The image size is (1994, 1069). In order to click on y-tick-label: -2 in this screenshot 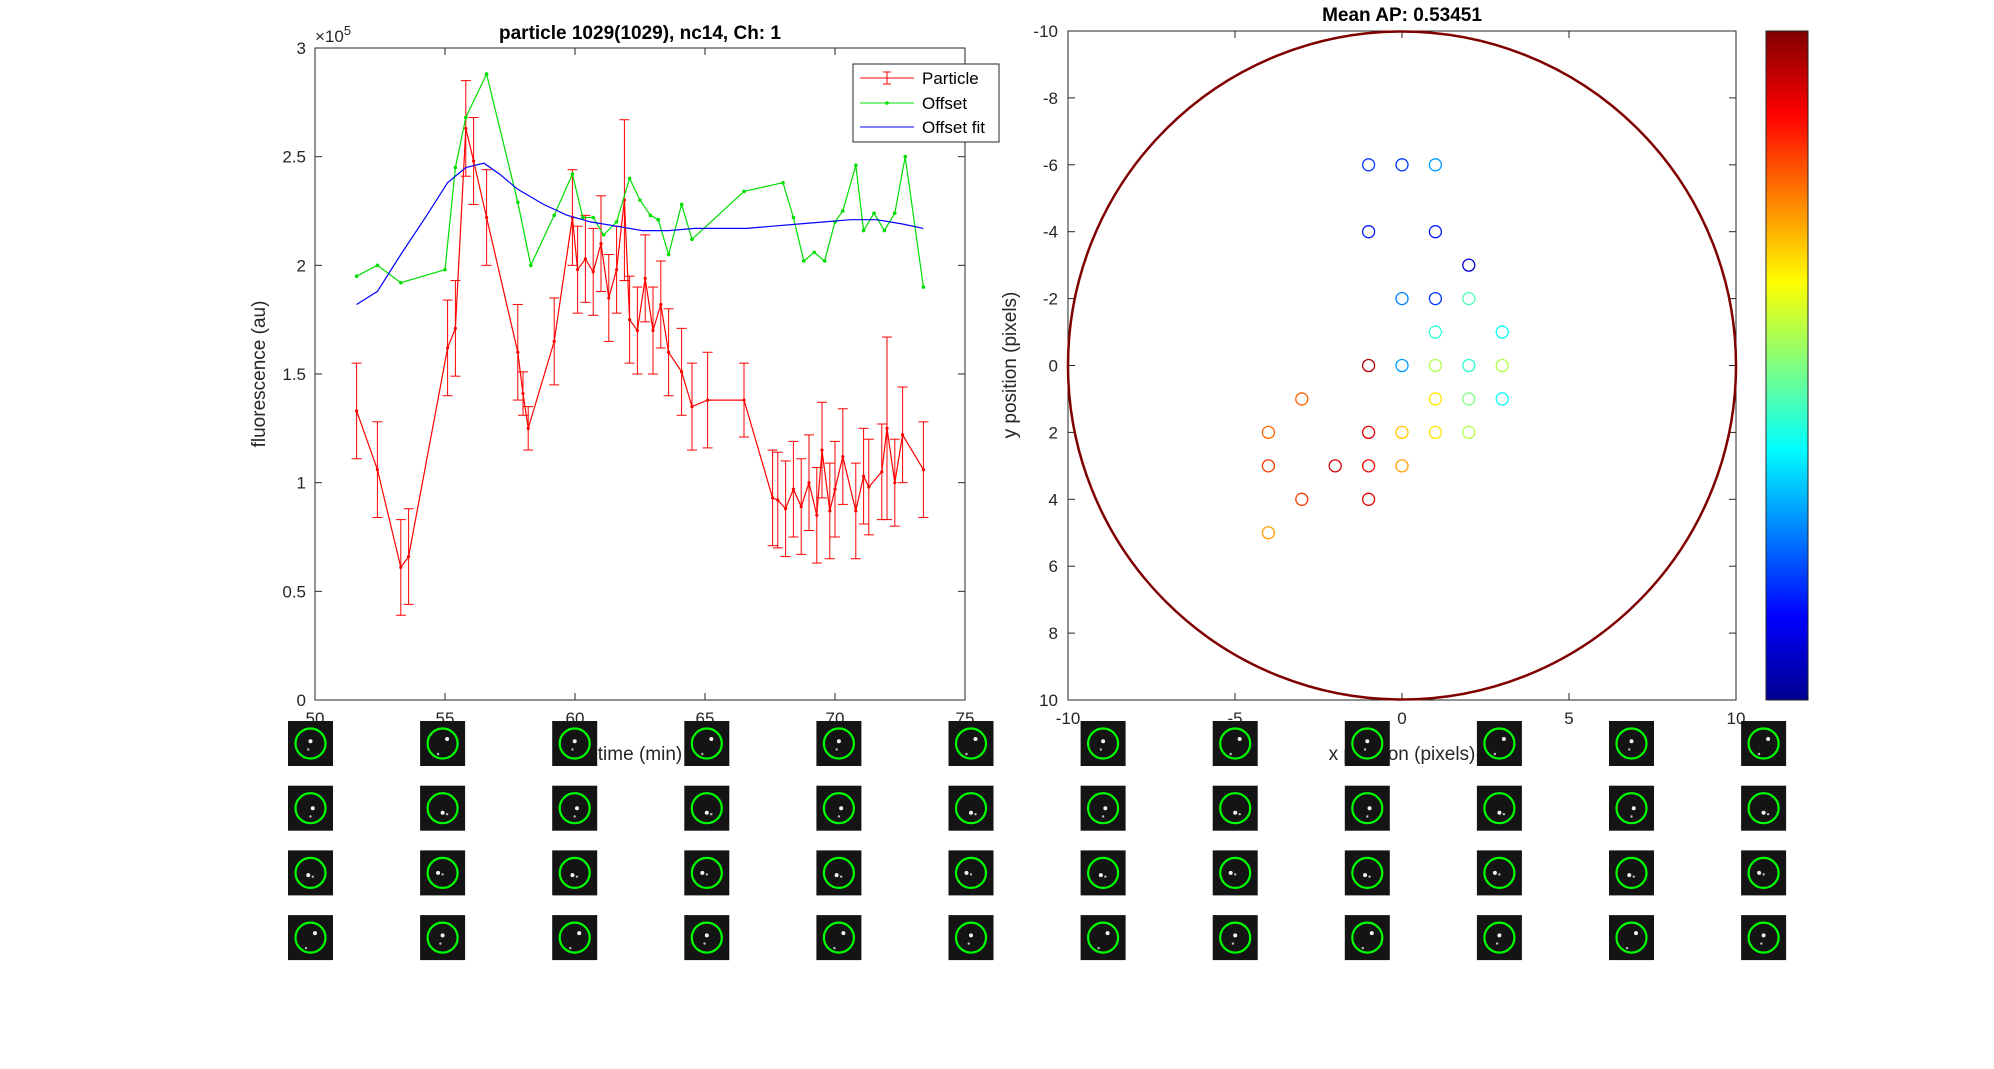, I will do `click(1050, 299)`.